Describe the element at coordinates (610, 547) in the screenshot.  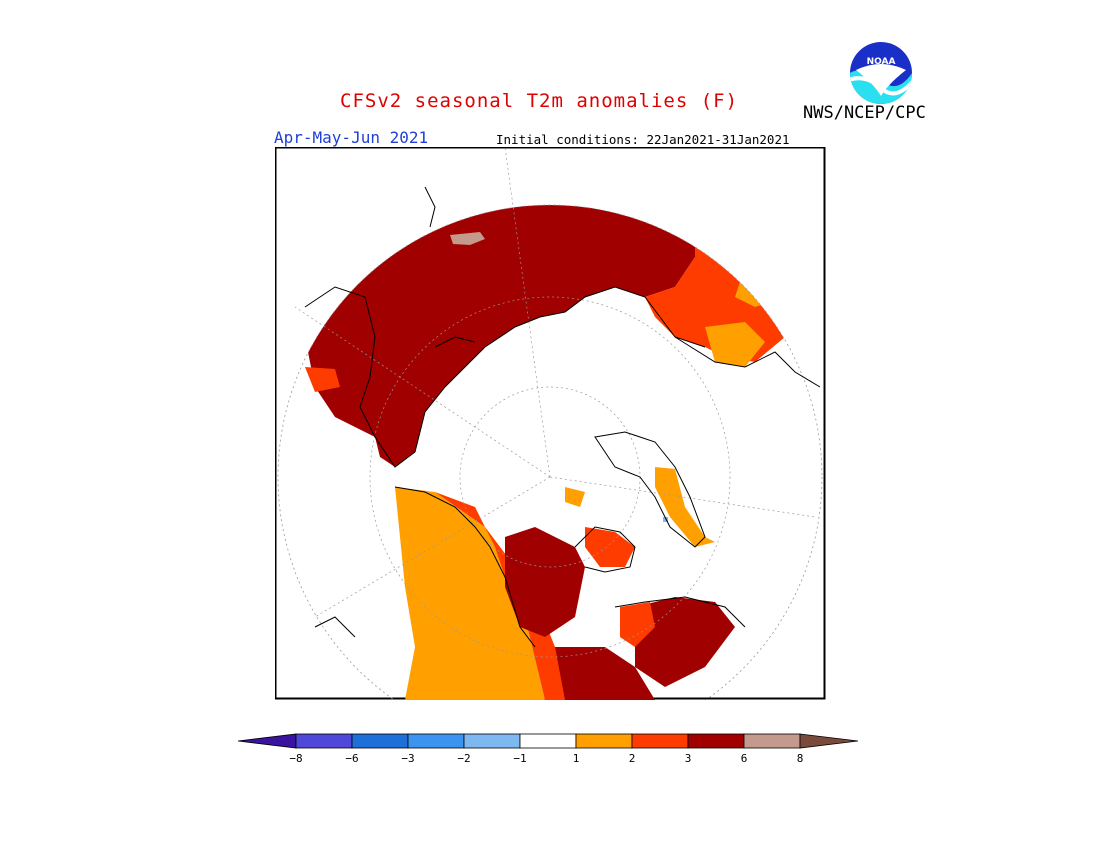
I see `anomaly-region-arctic-islands` at that location.